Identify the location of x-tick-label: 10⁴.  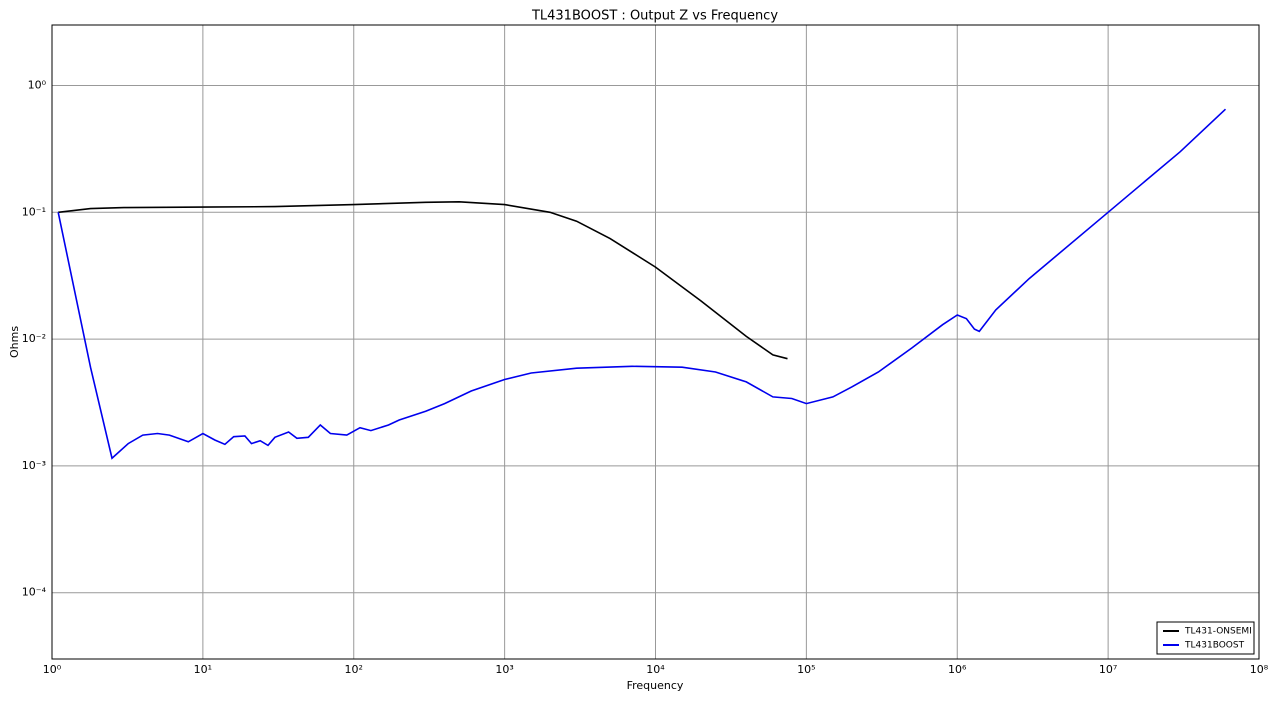
(655, 669).